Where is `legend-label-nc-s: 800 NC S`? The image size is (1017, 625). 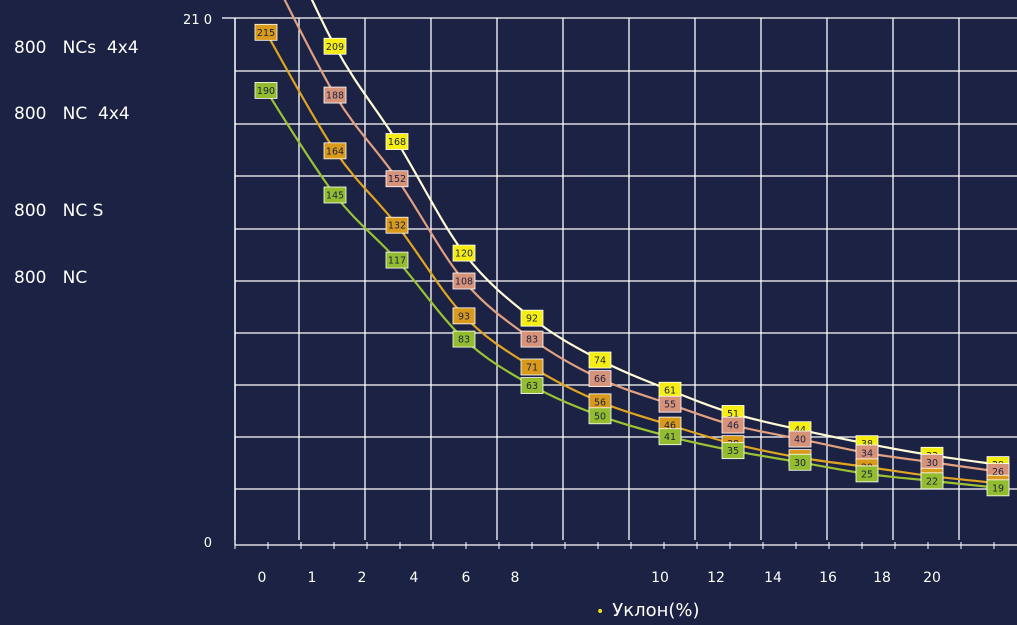
legend-label-nc-s: 800 NC S is located at coordinates (59, 211).